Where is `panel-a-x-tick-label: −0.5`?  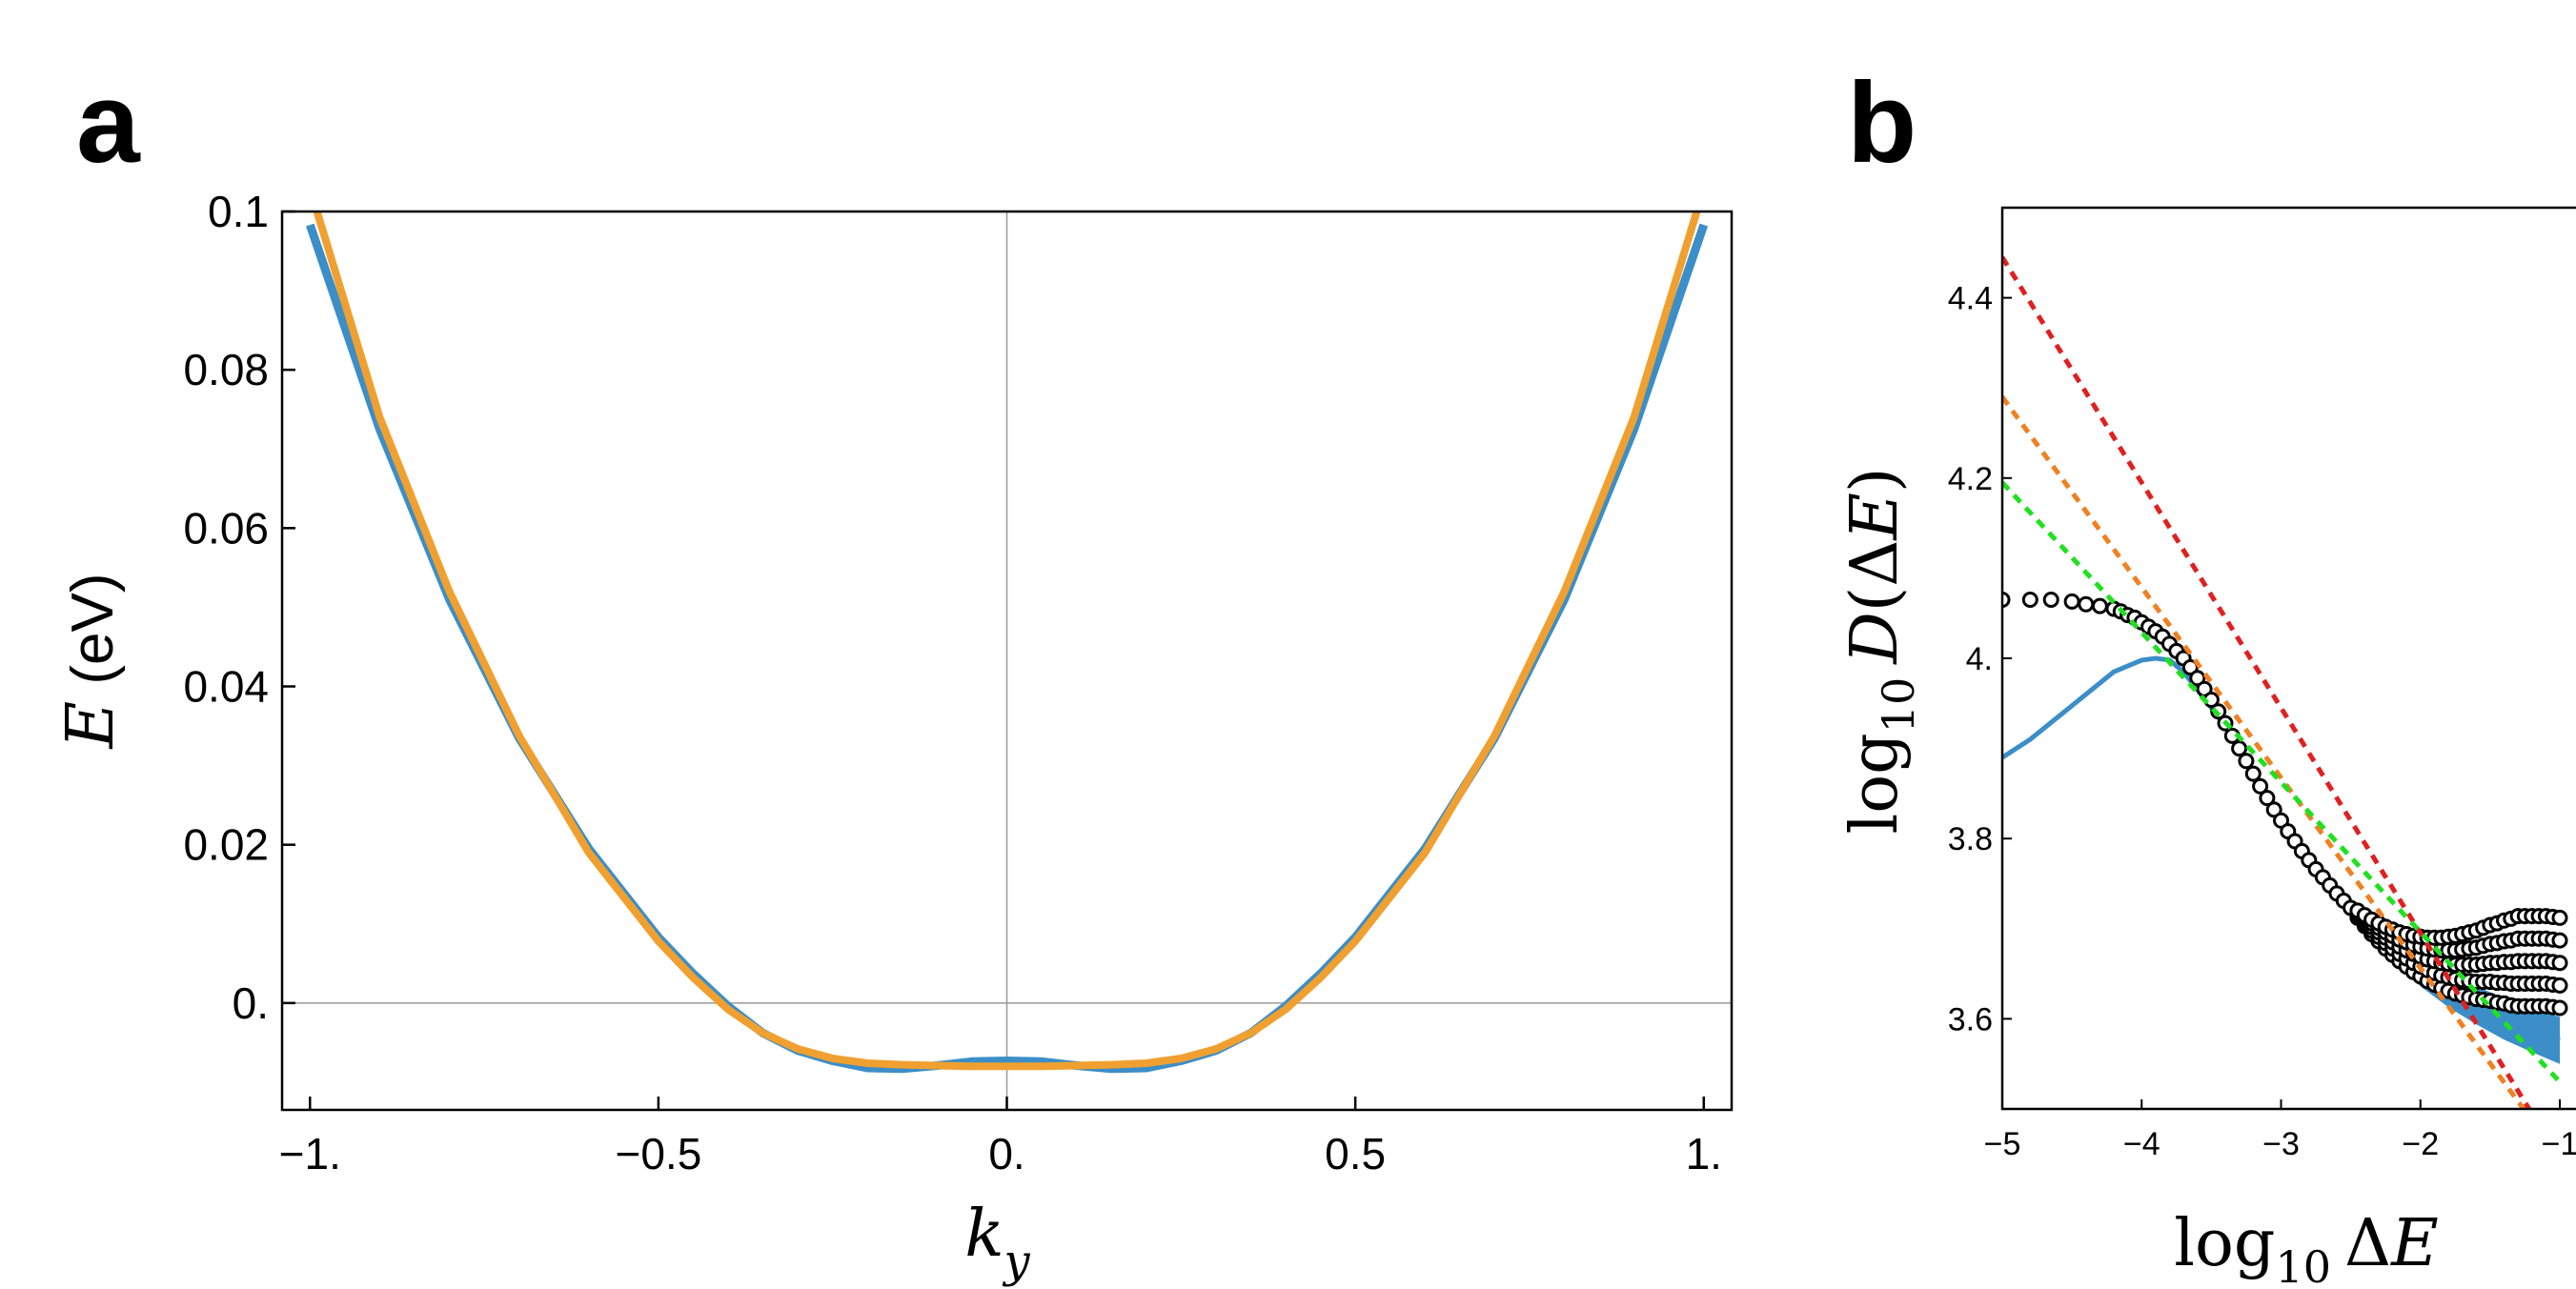
panel-a-x-tick-label: −0.5 is located at coordinates (658, 1153).